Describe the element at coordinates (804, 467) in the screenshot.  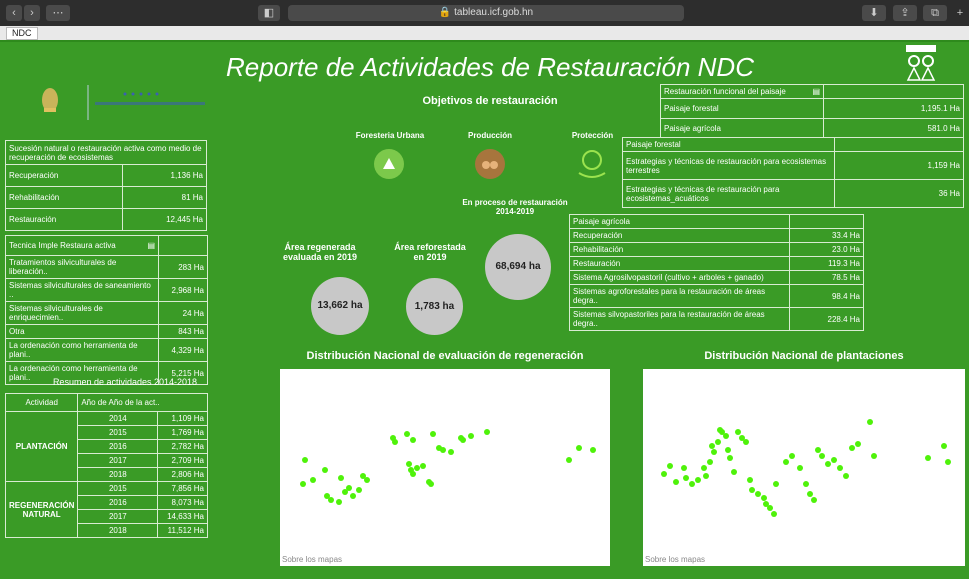
I see `plantations-map: Sobre los mapas` at that location.